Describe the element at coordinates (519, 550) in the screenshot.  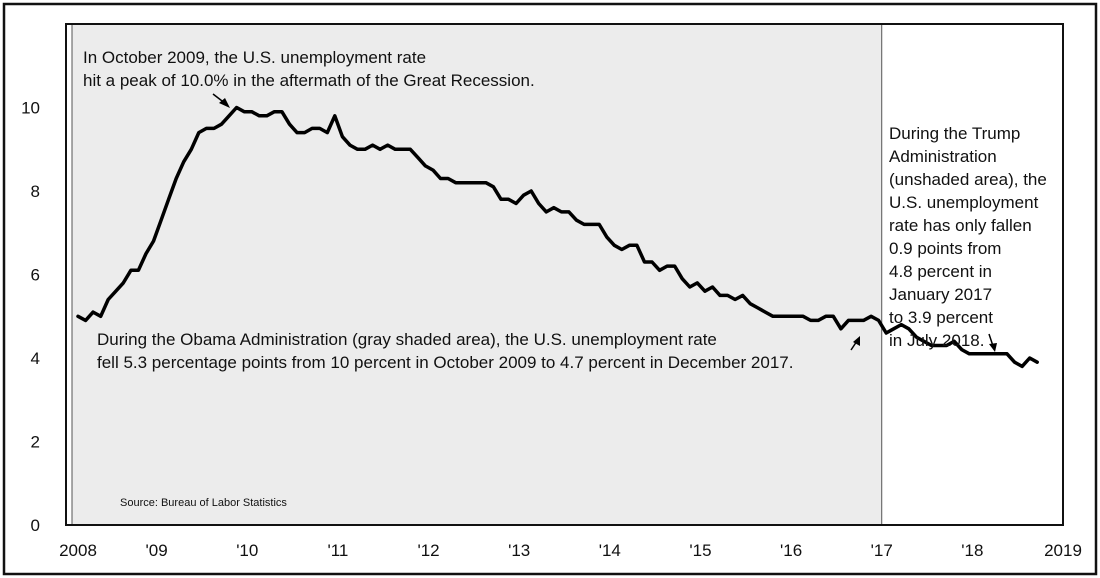
I see `x-tick-label: '13` at that location.